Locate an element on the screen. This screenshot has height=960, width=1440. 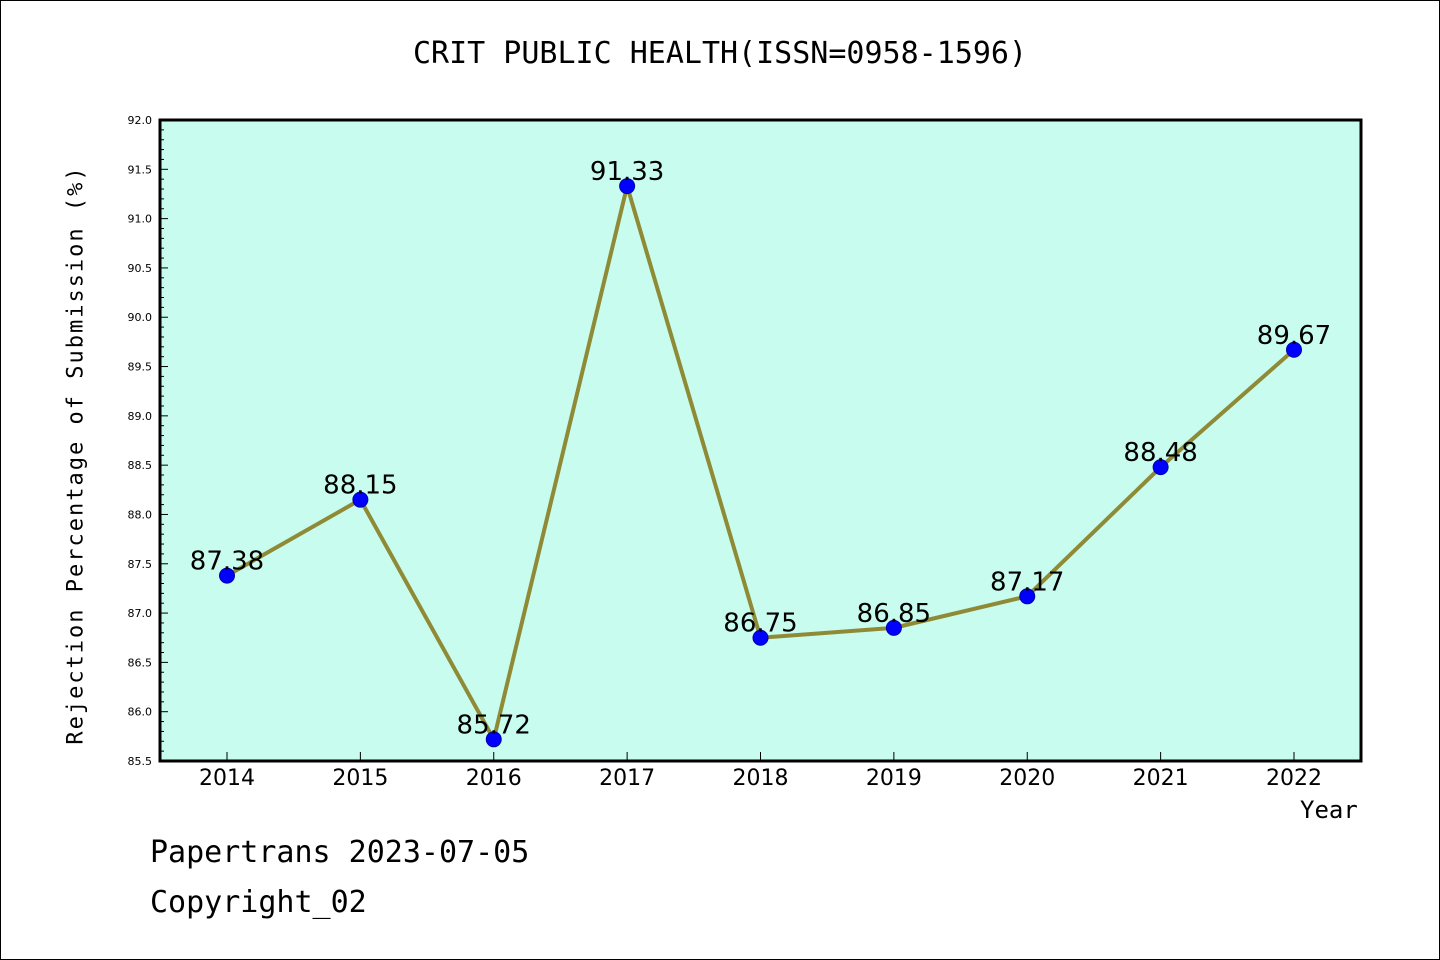
data-label: 87.17 is located at coordinates (1027, 582).